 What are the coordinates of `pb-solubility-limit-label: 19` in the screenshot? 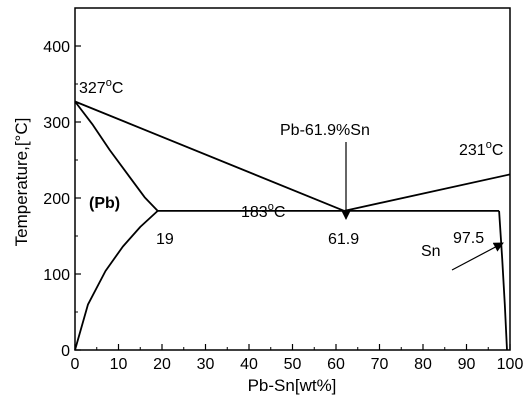 It's located at (165, 239).